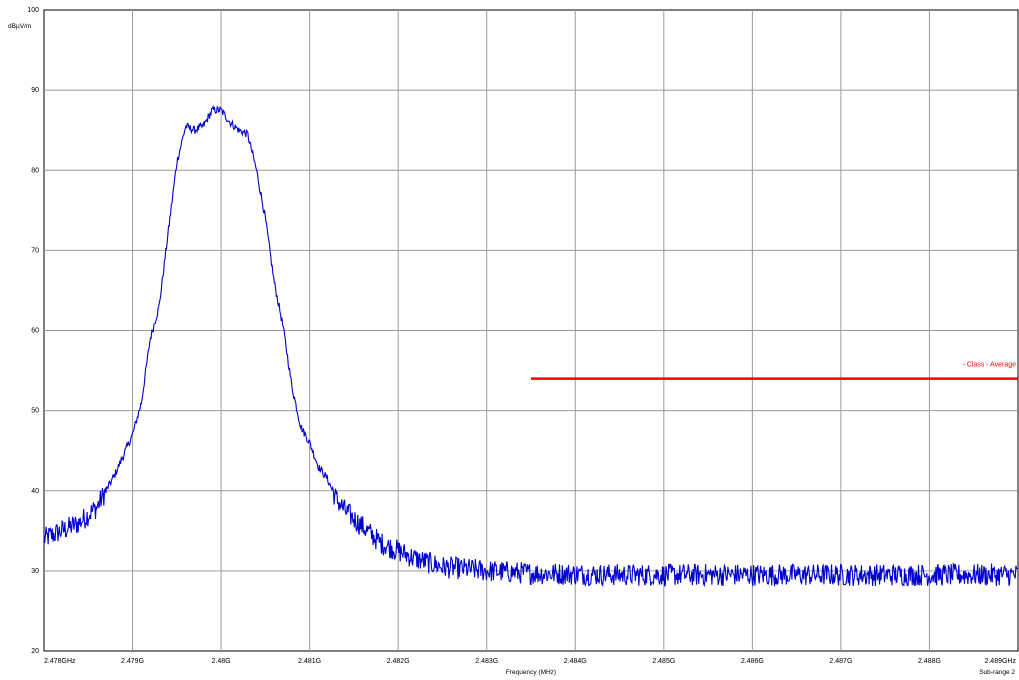 The image size is (1019, 680). Describe the element at coordinates (575, 661) in the screenshot. I see `x-tick-label: 2.484G` at that location.